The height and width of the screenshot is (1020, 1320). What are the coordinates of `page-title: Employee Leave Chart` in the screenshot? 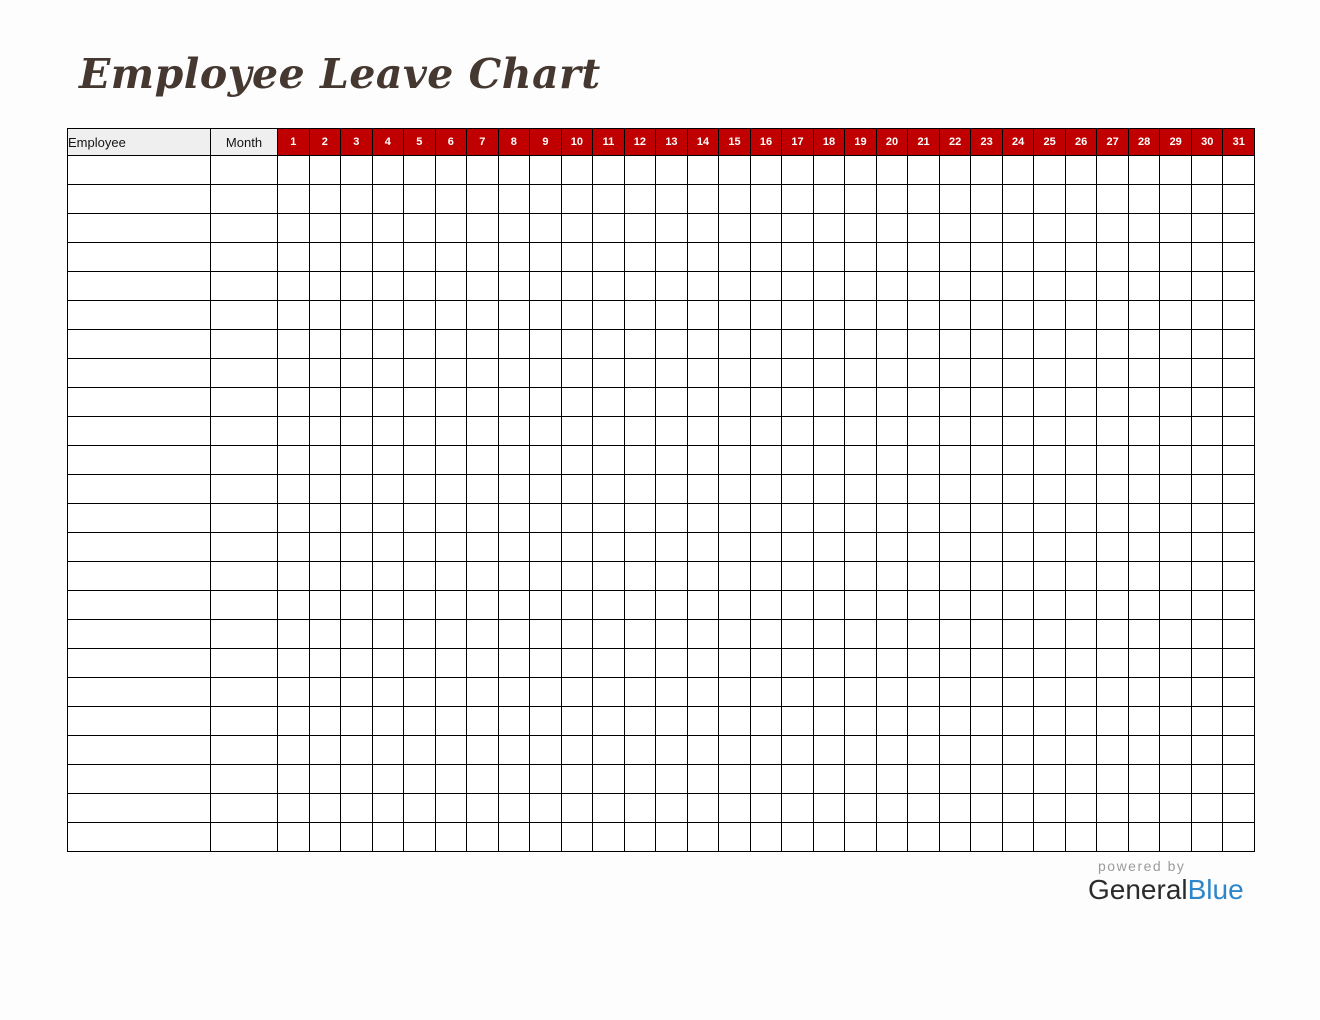 It's located at (340, 74).